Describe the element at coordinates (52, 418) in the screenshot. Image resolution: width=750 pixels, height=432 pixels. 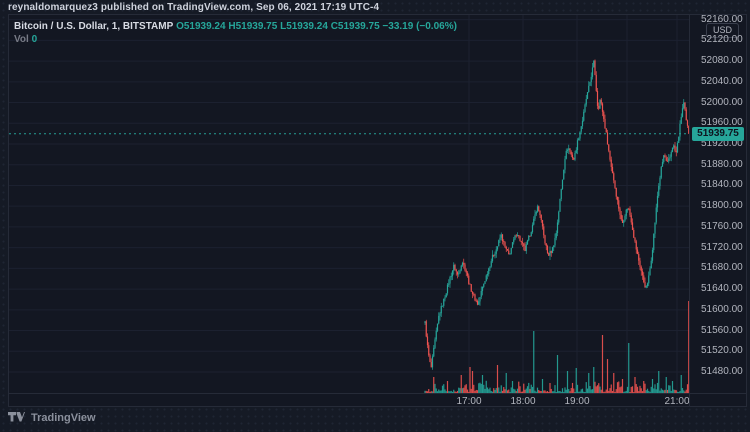
I see `footer-brand: TradingView` at that location.